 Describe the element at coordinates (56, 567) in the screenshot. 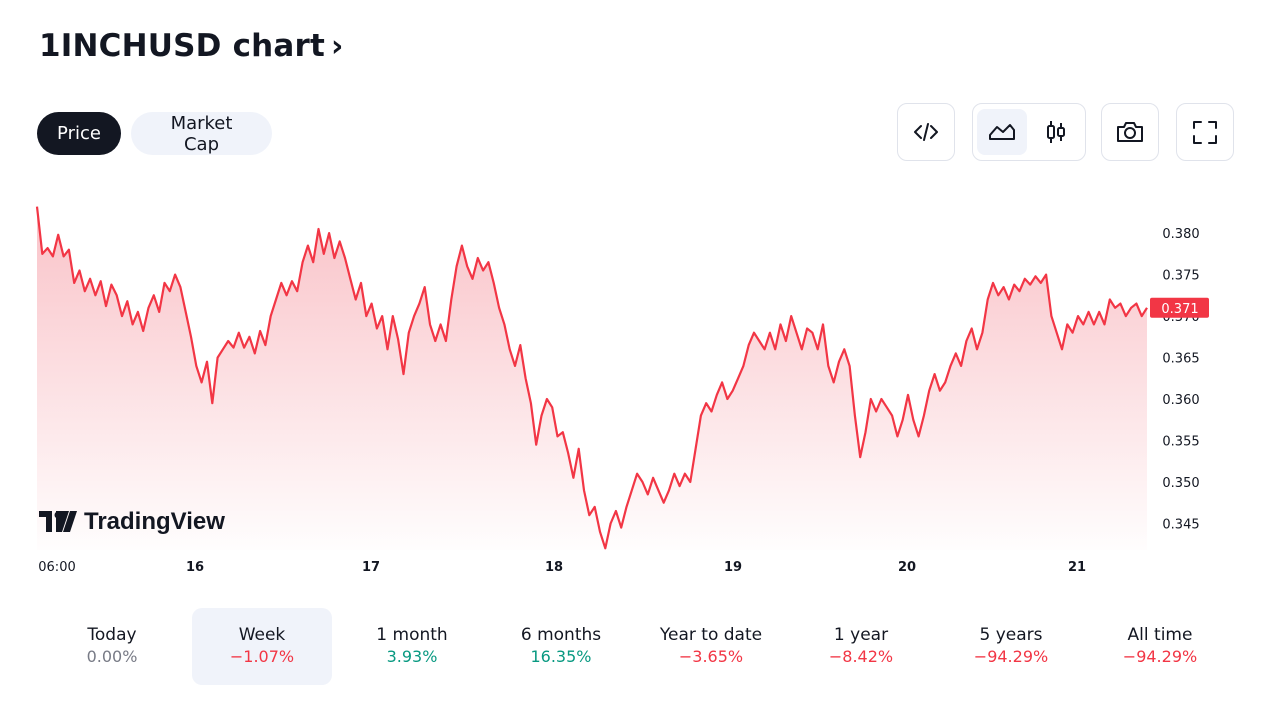

I see `x-tick-label: 06:00` at that location.